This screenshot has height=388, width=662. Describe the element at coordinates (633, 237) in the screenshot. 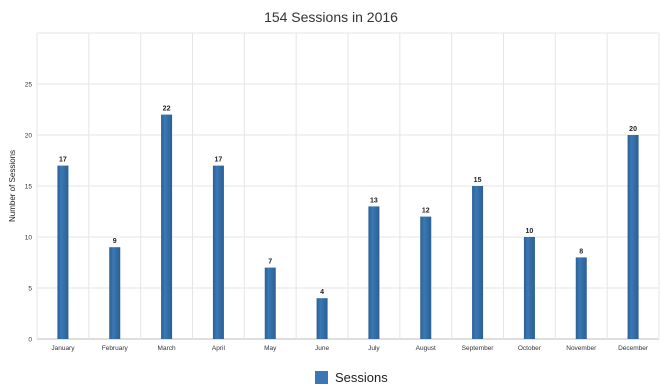

I see `bar-december` at that location.